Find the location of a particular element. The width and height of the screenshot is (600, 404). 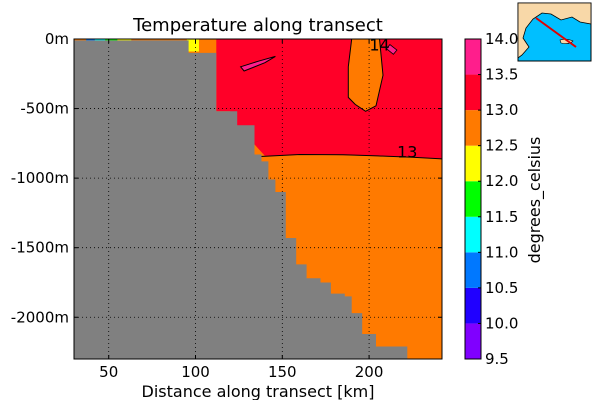

y-tick-label: -500m is located at coordinates (44, 109).